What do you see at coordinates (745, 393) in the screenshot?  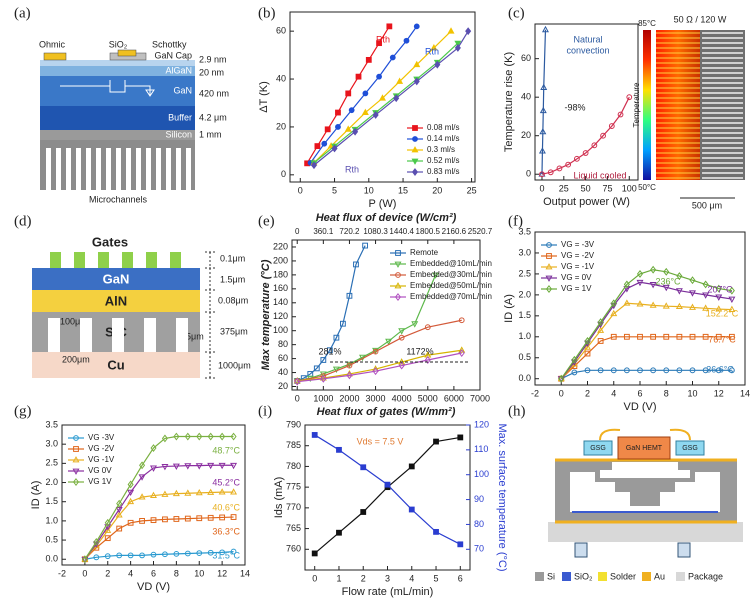 I see `x-tick-label: 14` at bounding box center [745, 393].